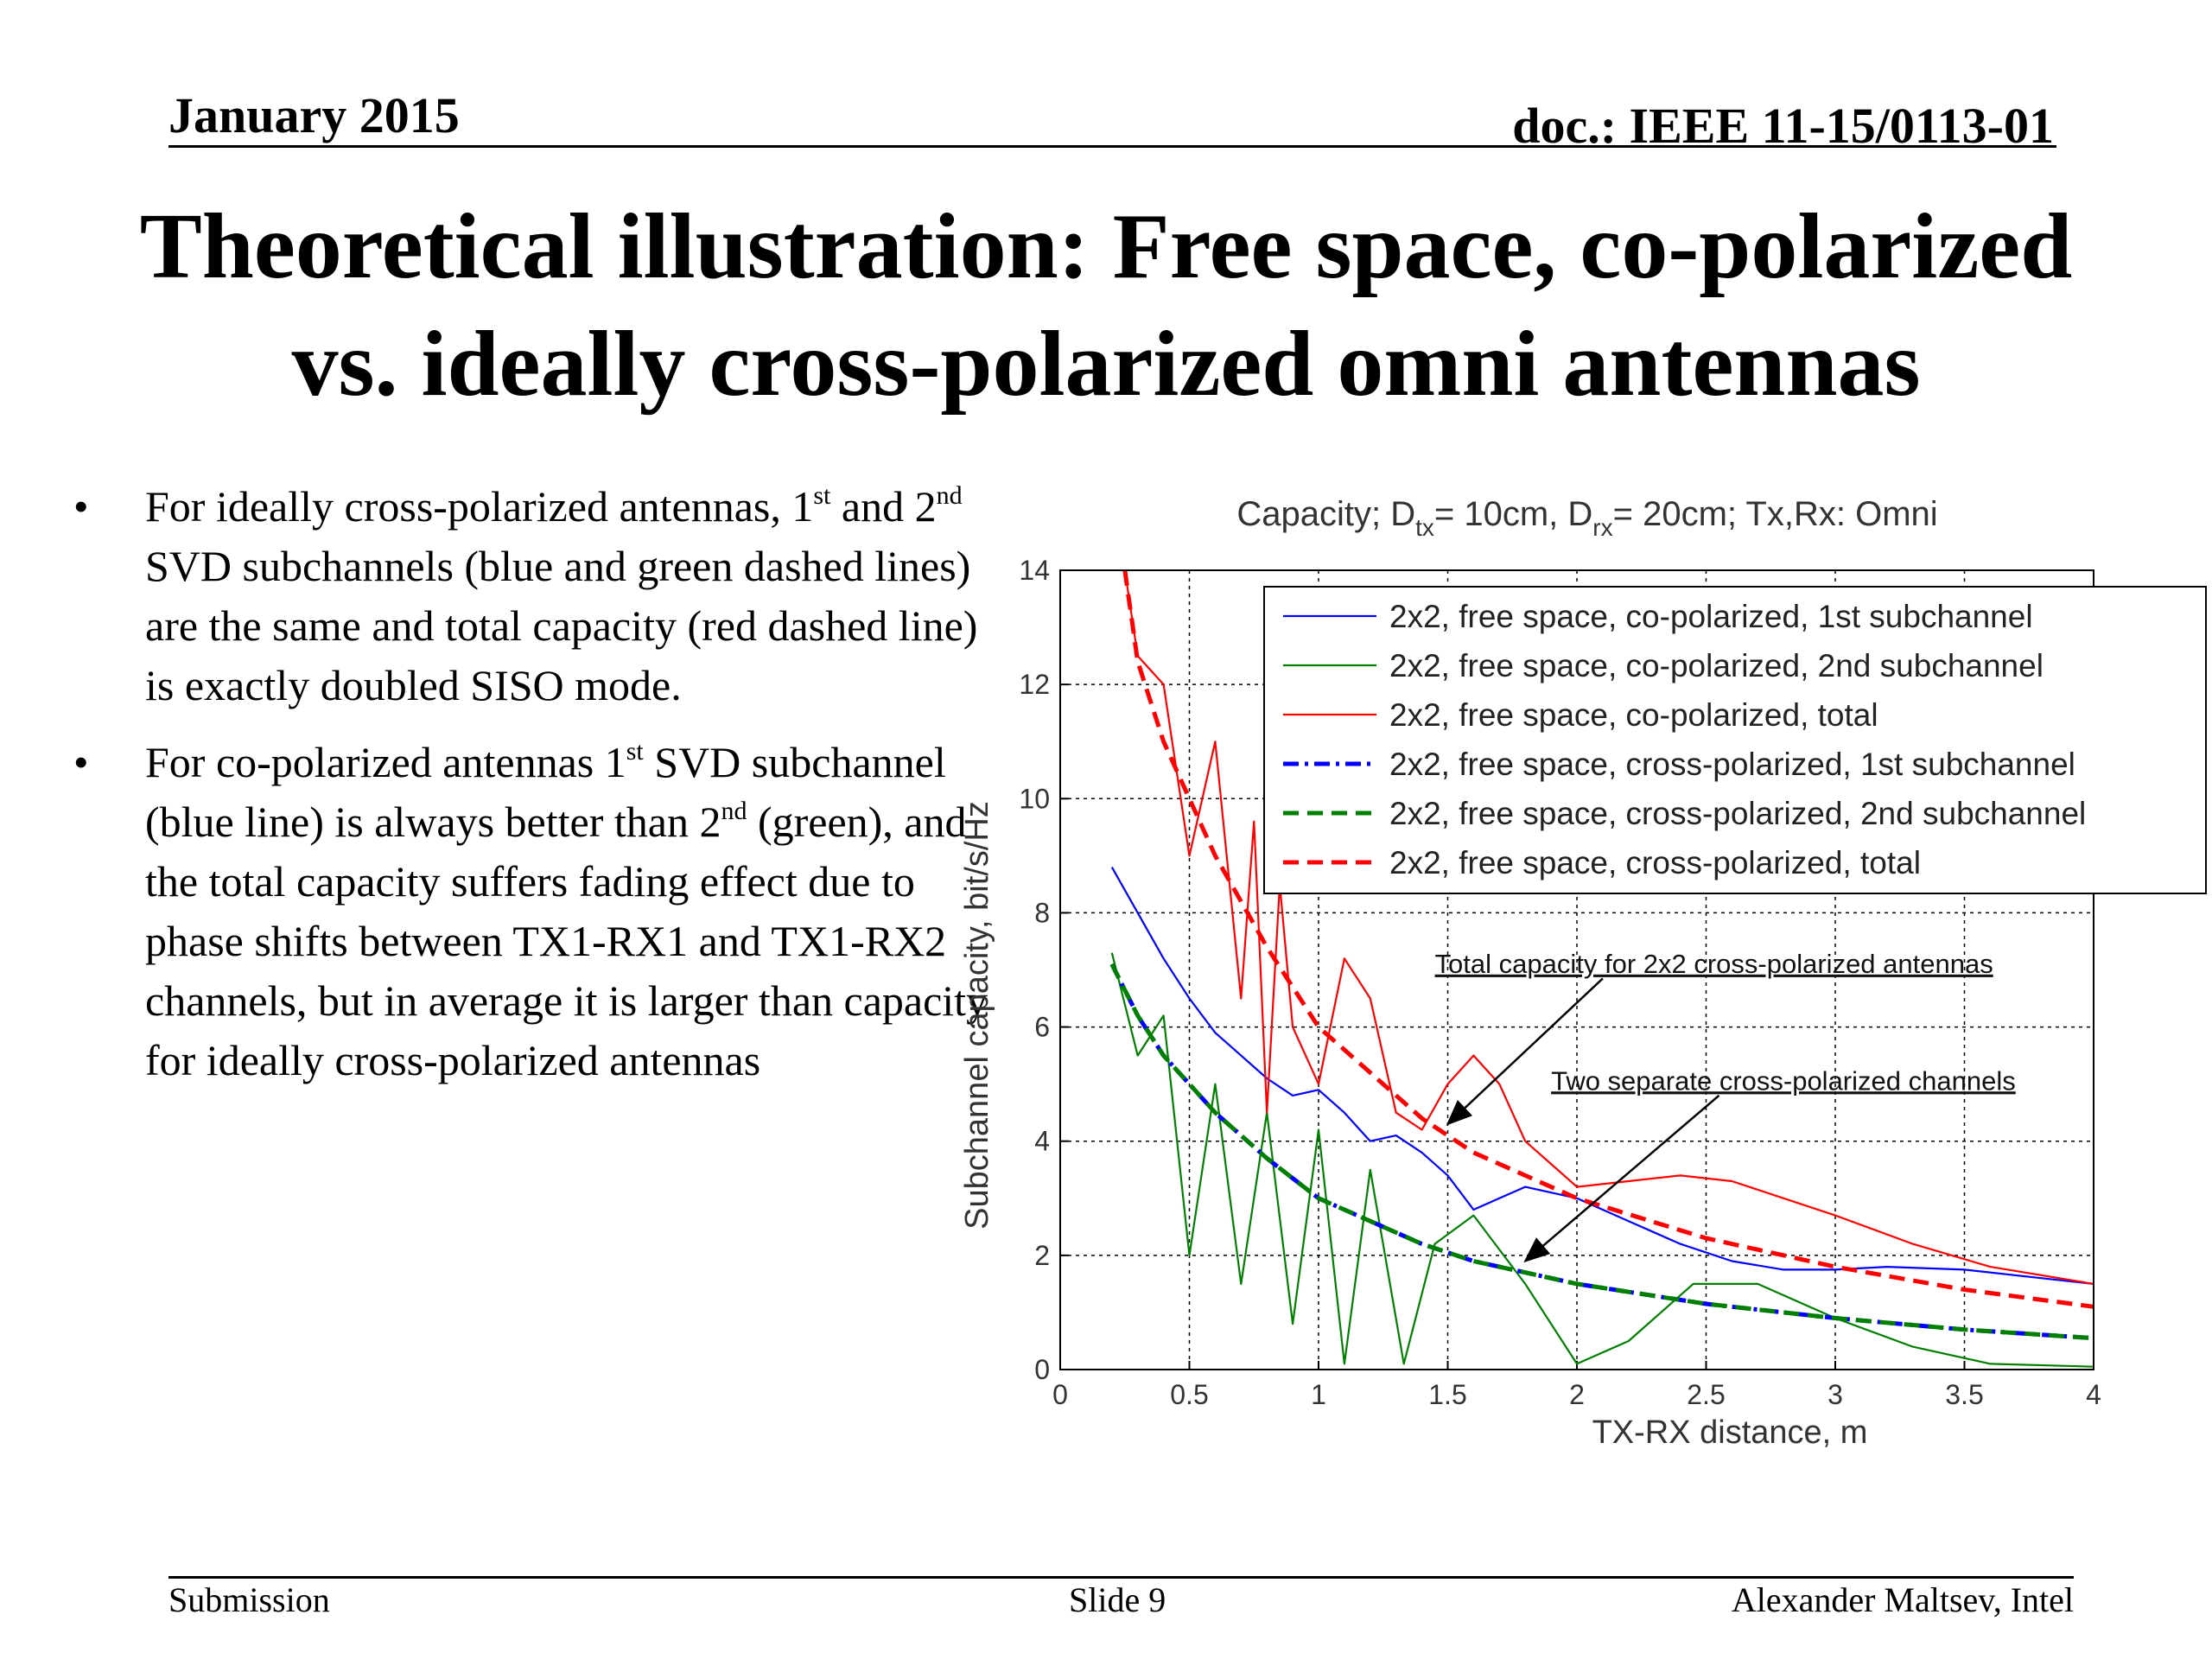 The width and height of the screenshot is (2212, 1659). What do you see at coordinates (1042, 1369) in the screenshot?
I see `y-tick-label: 0` at bounding box center [1042, 1369].